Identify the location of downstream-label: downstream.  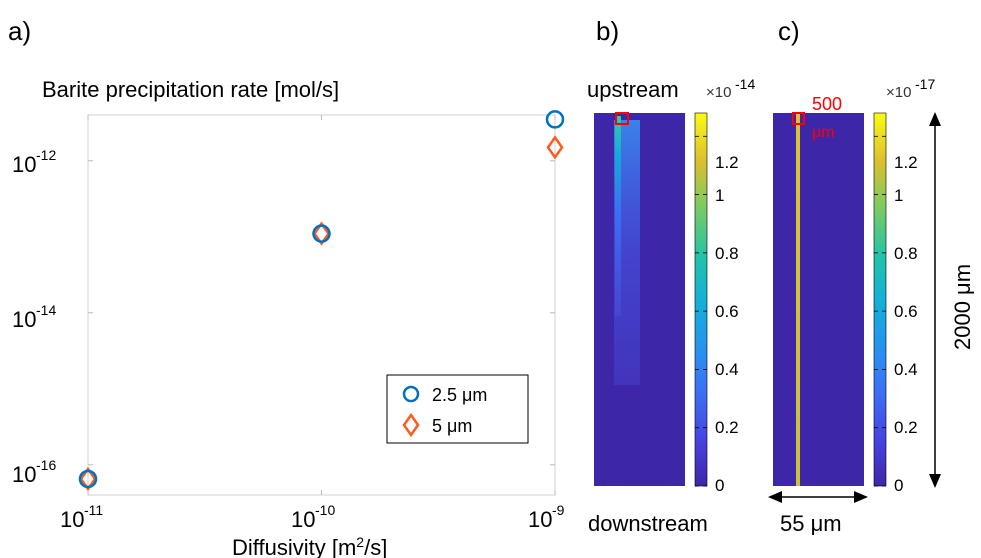
(648, 523).